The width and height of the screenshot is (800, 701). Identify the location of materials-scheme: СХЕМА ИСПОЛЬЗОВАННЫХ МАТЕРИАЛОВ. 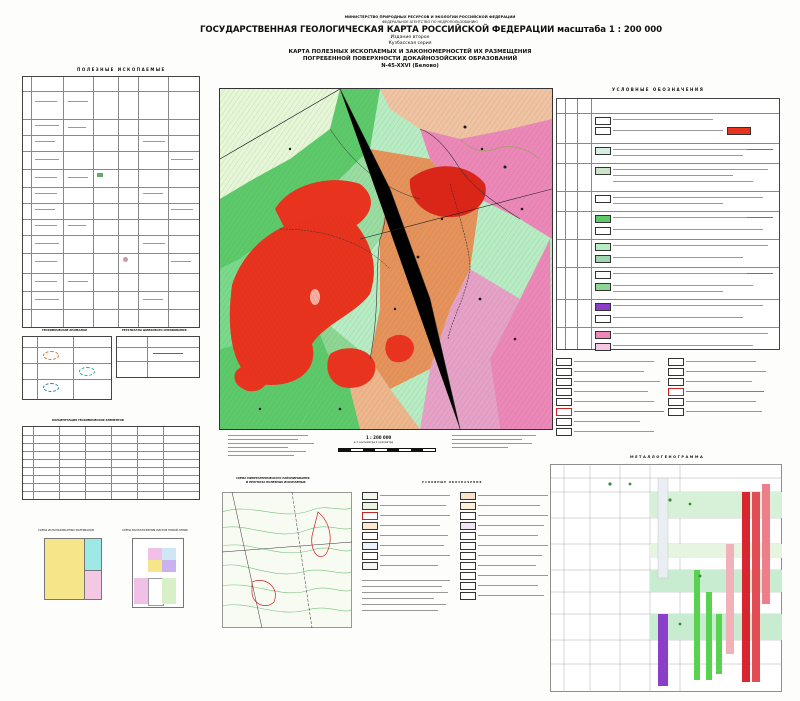
(70, 565).